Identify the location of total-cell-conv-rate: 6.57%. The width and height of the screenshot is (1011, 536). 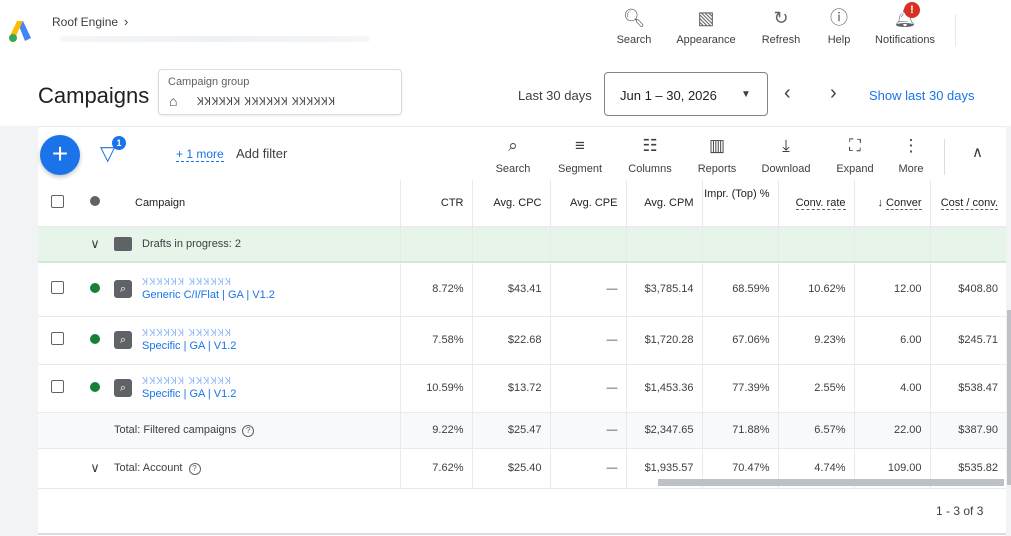
(815, 430).